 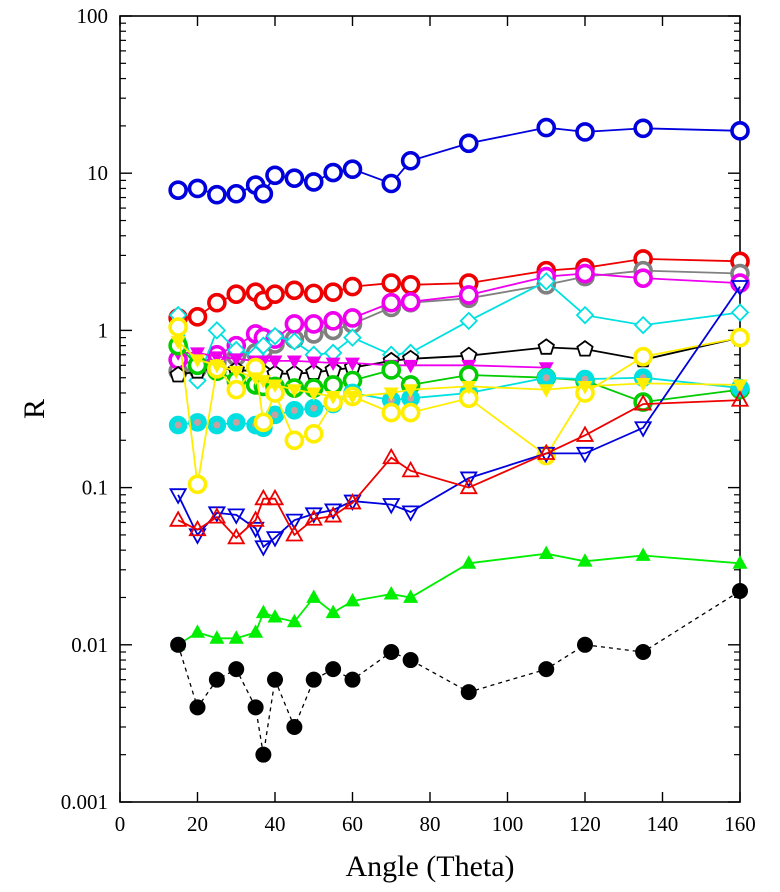 What do you see at coordinates (508, 824) in the screenshot?
I see `x-tick-label: 100` at bounding box center [508, 824].